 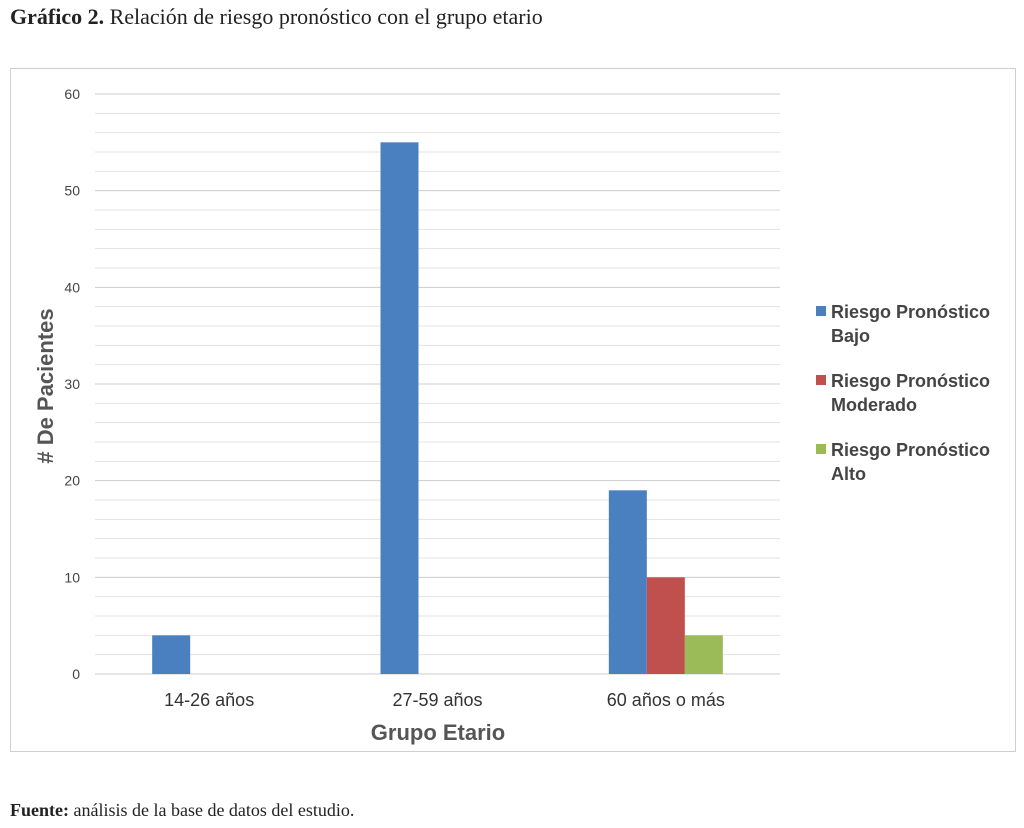 I want to click on y-tick-label: 20, so click(x=72, y=481).